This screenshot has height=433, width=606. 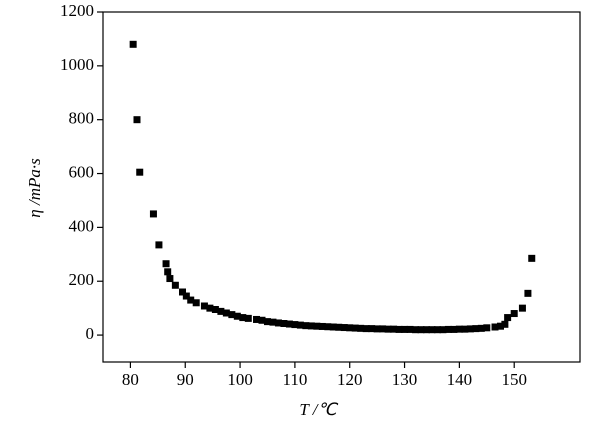 What do you see at coordinates (460, 379) in the screenshot?
I see `x-tick-label: 140` at bounding box center [460, 379].